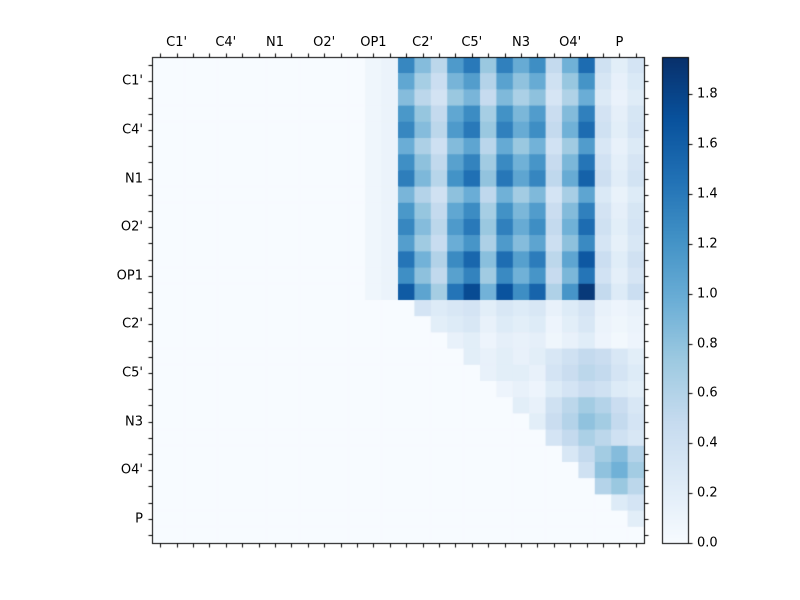 The image size is (800, 600). Describe the element at coordinates (132, 81) in the screenshot. I see `y-tick-label: C1'` at that location.